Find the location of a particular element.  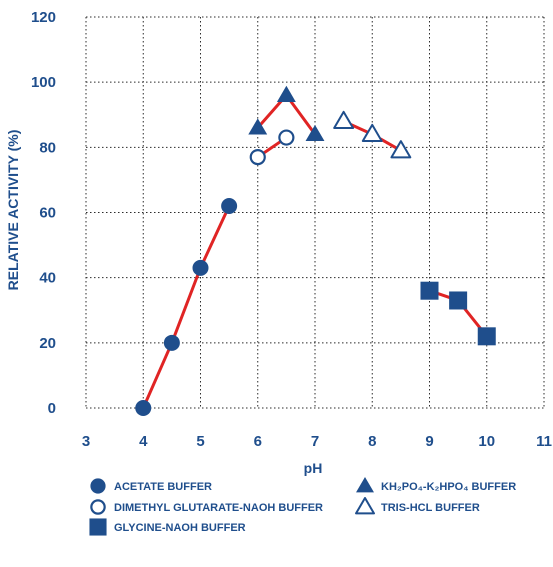

y-tick-label: 120 is located at coordinates (43, 17).